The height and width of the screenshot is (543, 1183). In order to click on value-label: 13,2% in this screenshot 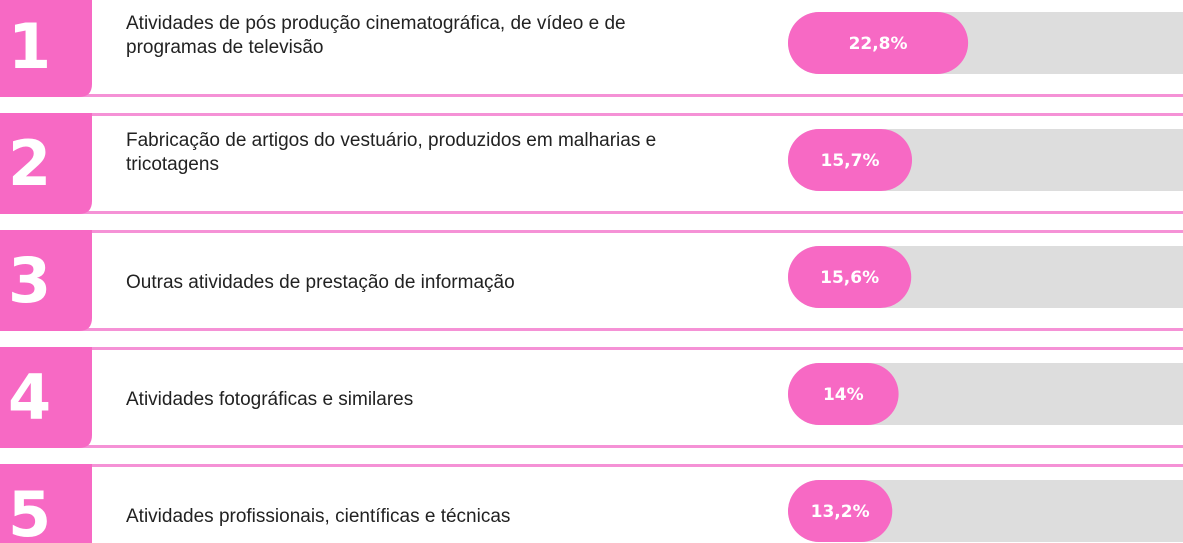, I will do `click(840, 512)`.